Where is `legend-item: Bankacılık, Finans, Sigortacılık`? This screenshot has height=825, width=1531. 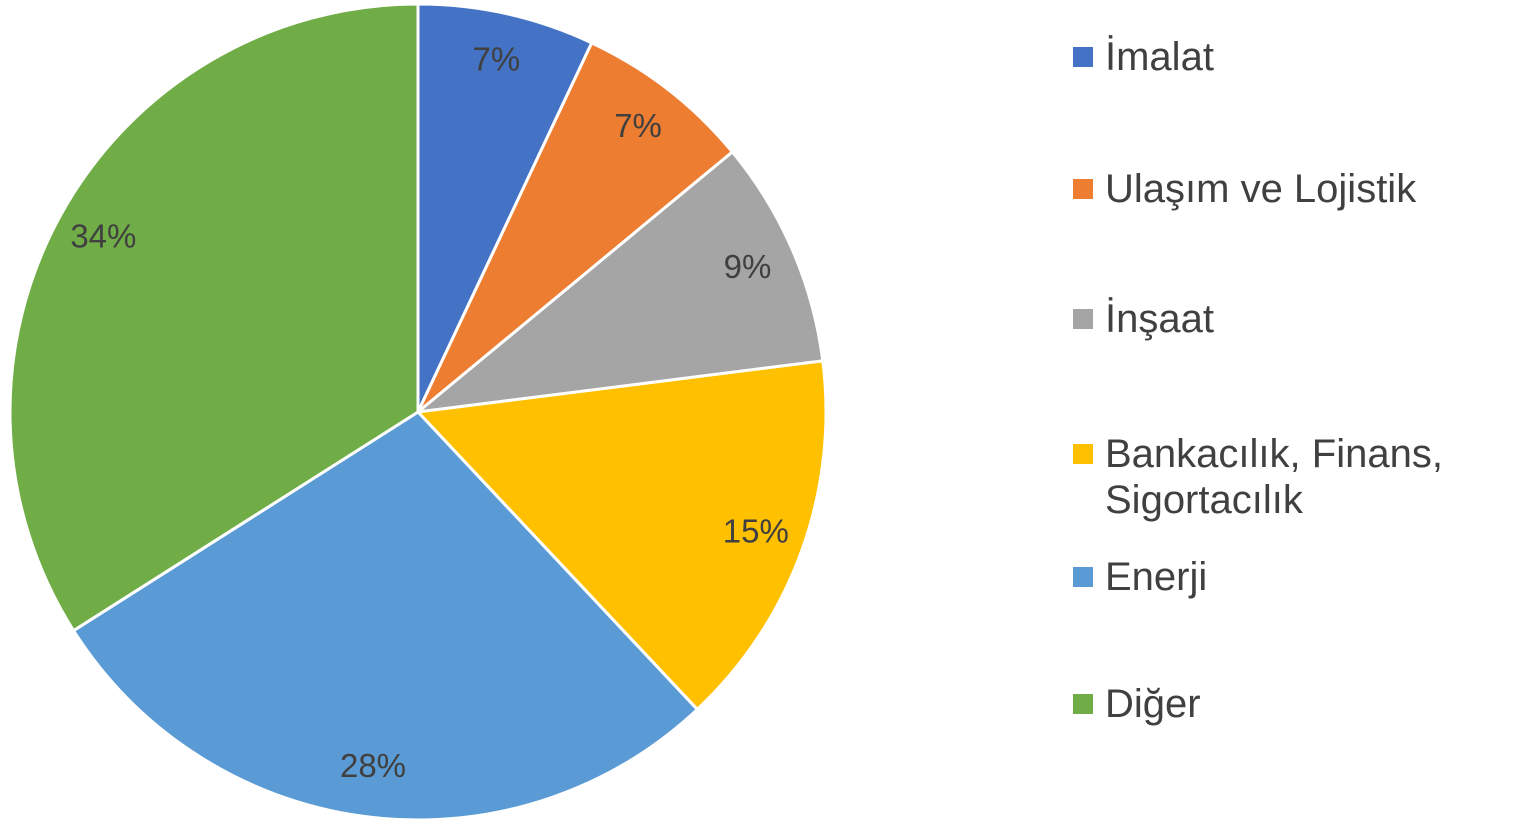
legend-item: Bankacılık, Finans, Sigortacılık is located at coordinates (1293, 477).